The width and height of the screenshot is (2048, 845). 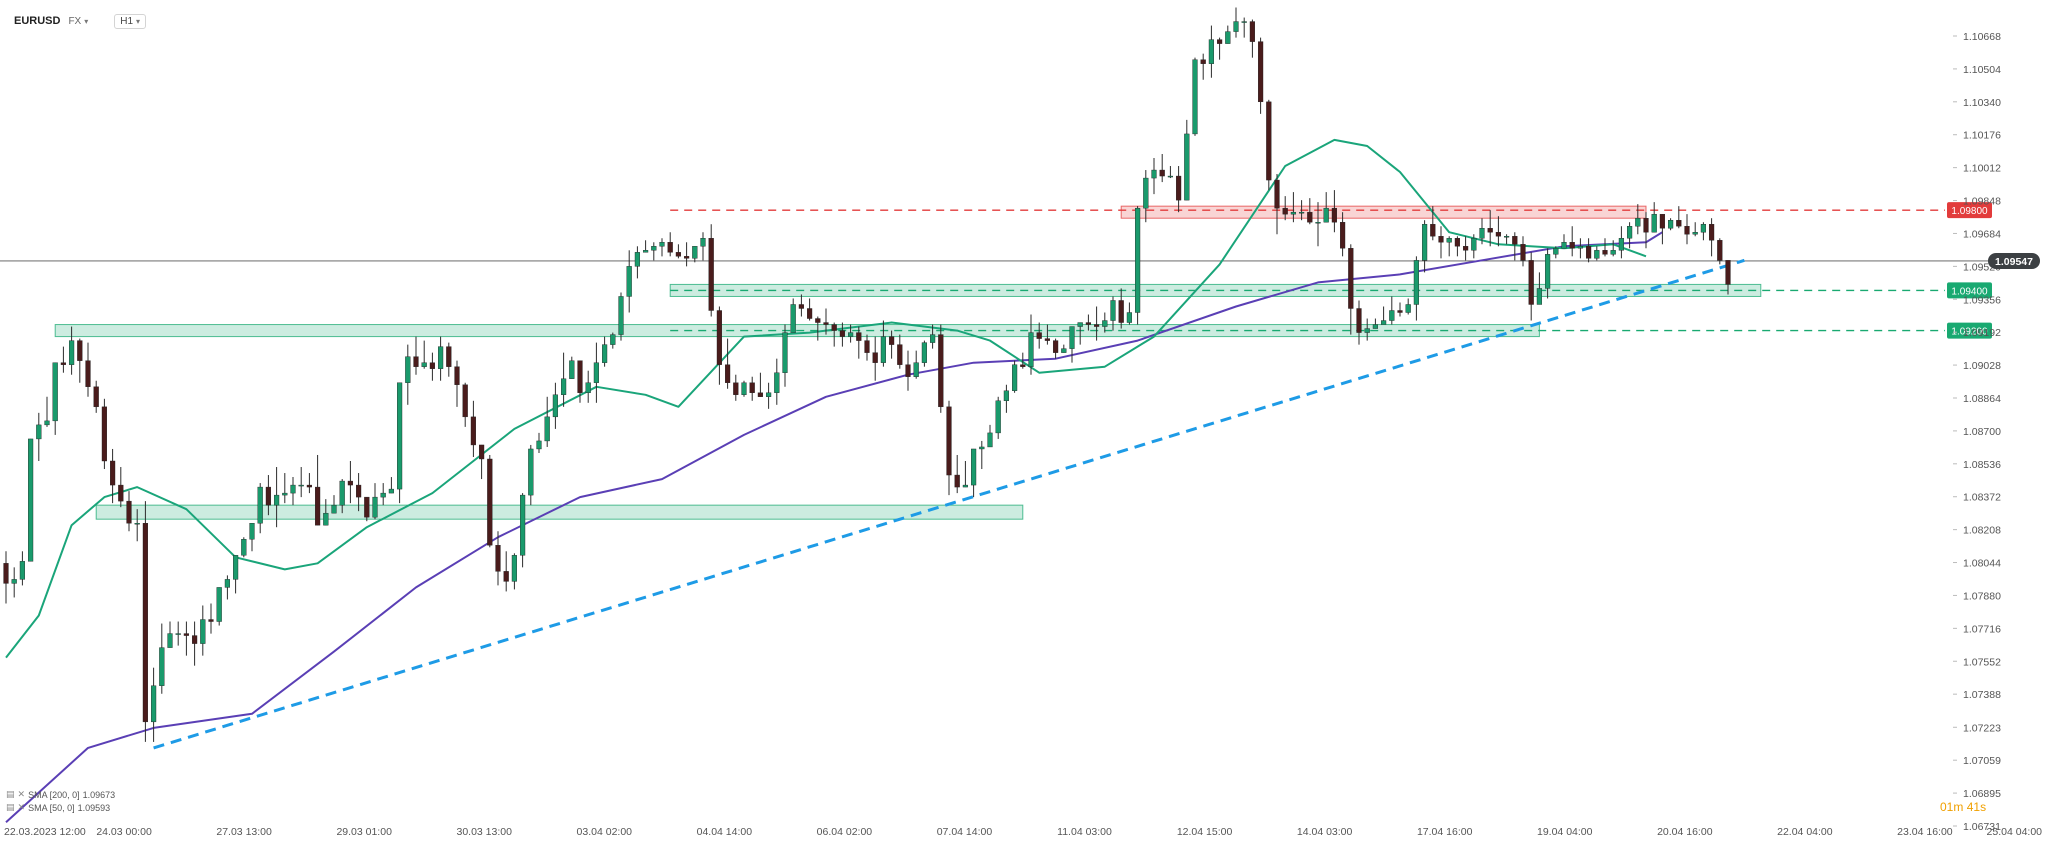 What do you see at coordinates (60, 794) in the screenshot?
I see `legend-sma-200: ▤ ✕ SMA [200, 0] 1.09673` at bounding box center [60, 794].